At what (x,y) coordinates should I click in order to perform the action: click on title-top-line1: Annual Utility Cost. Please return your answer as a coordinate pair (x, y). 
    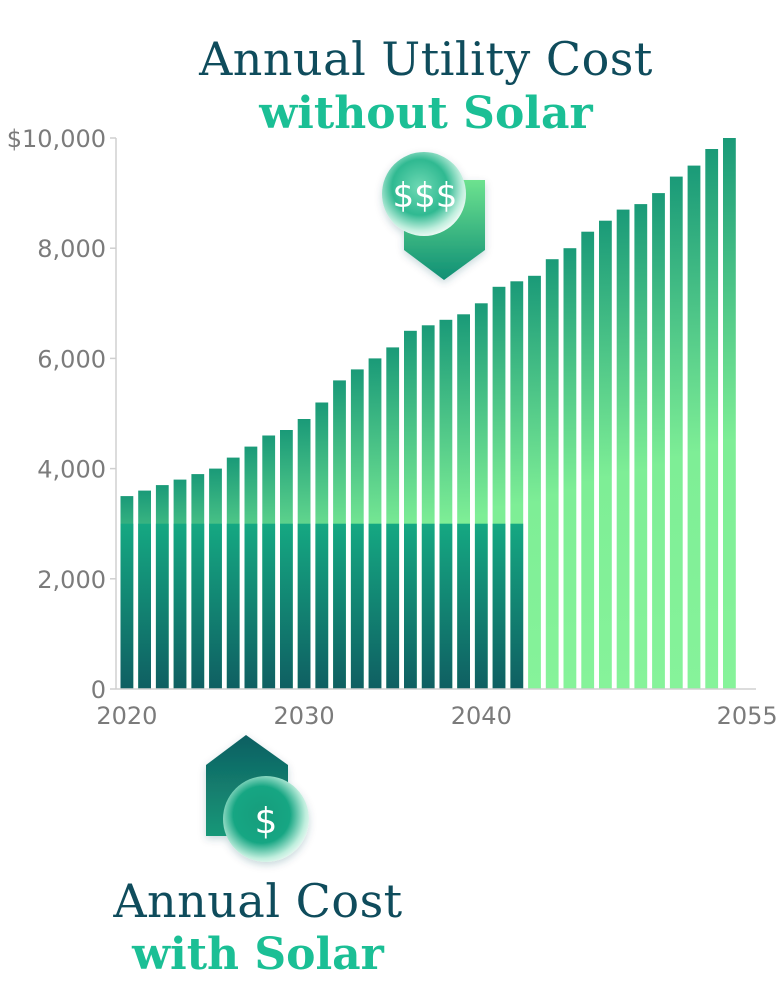
    Looking at the image, I should click on (426, 59).